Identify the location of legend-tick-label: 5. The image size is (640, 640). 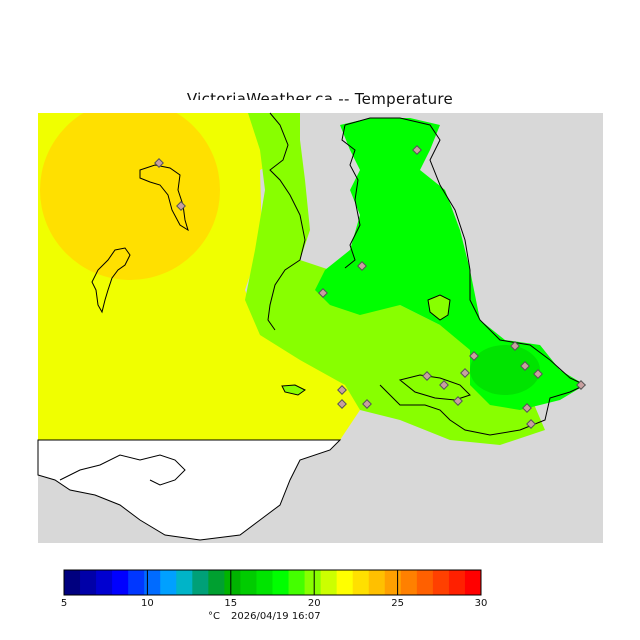
(64, 603).